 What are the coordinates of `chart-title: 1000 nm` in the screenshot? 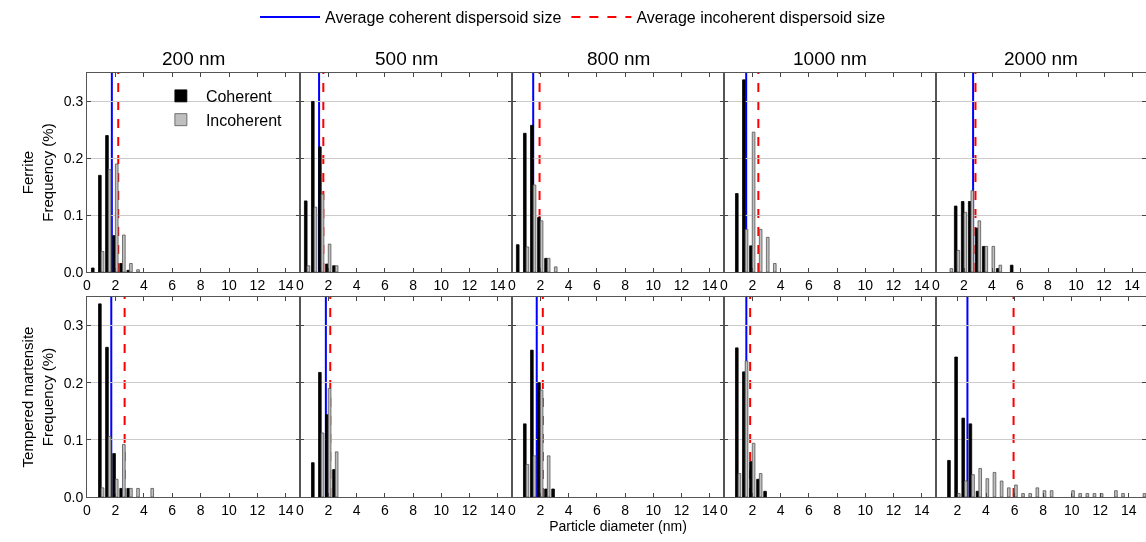 It's located at (830, 58).